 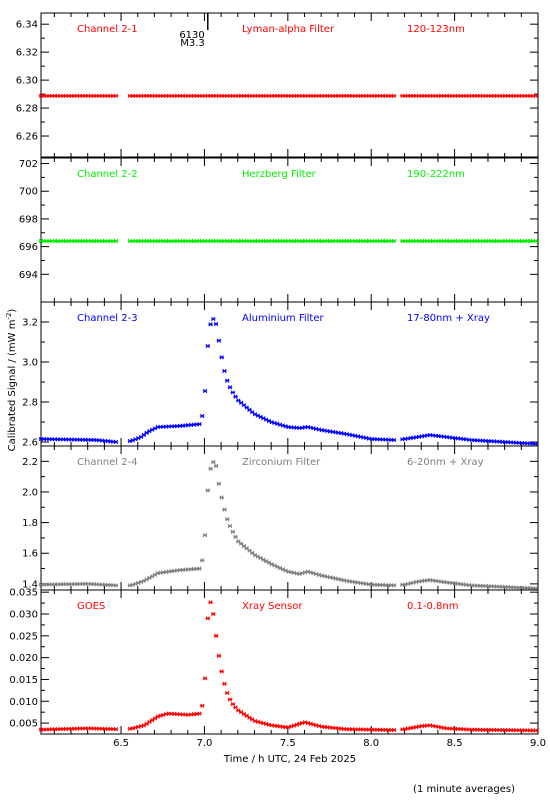 I want to click on x-axis-title: Time / h UTC, 24 Feb 2025, so click(x=289, y=759).